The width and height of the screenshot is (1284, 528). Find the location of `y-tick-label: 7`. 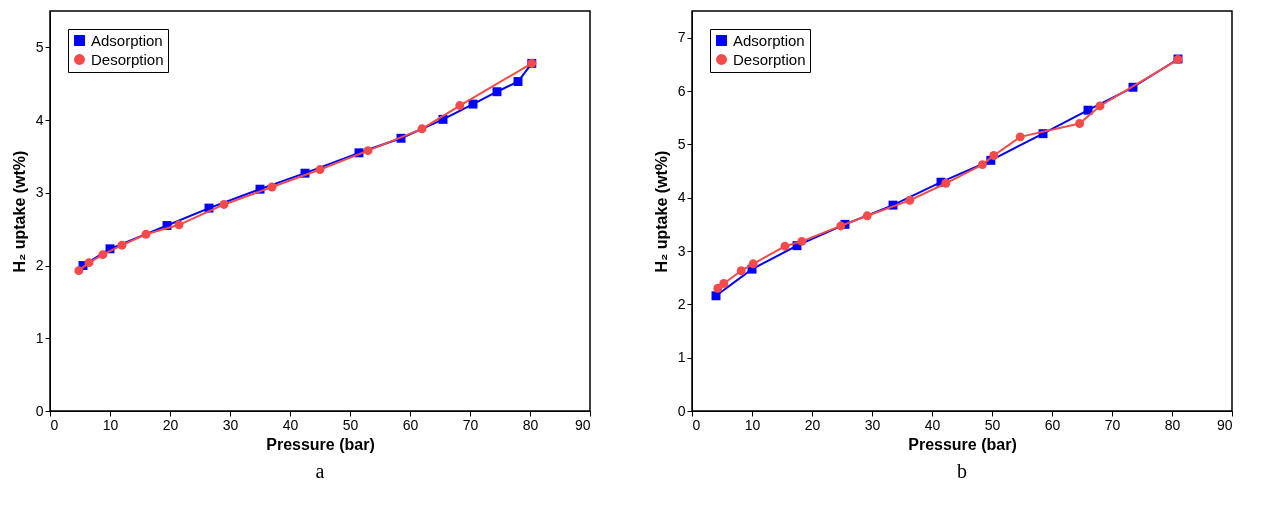

y-tick-label: 7 is located at coordinates (681, 37).